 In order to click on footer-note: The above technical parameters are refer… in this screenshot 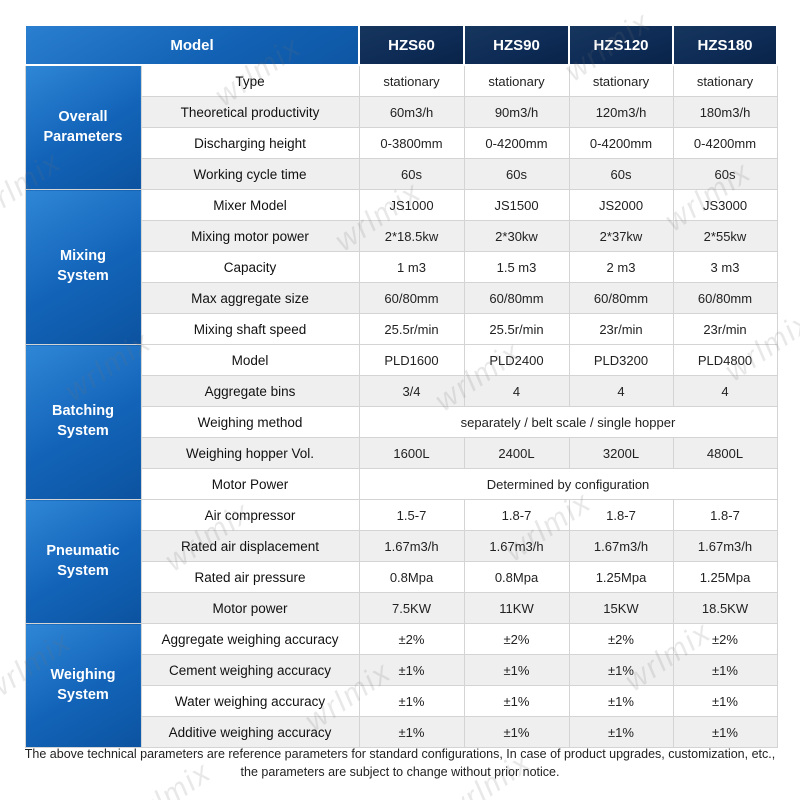, I will do `click(400, 763)`.